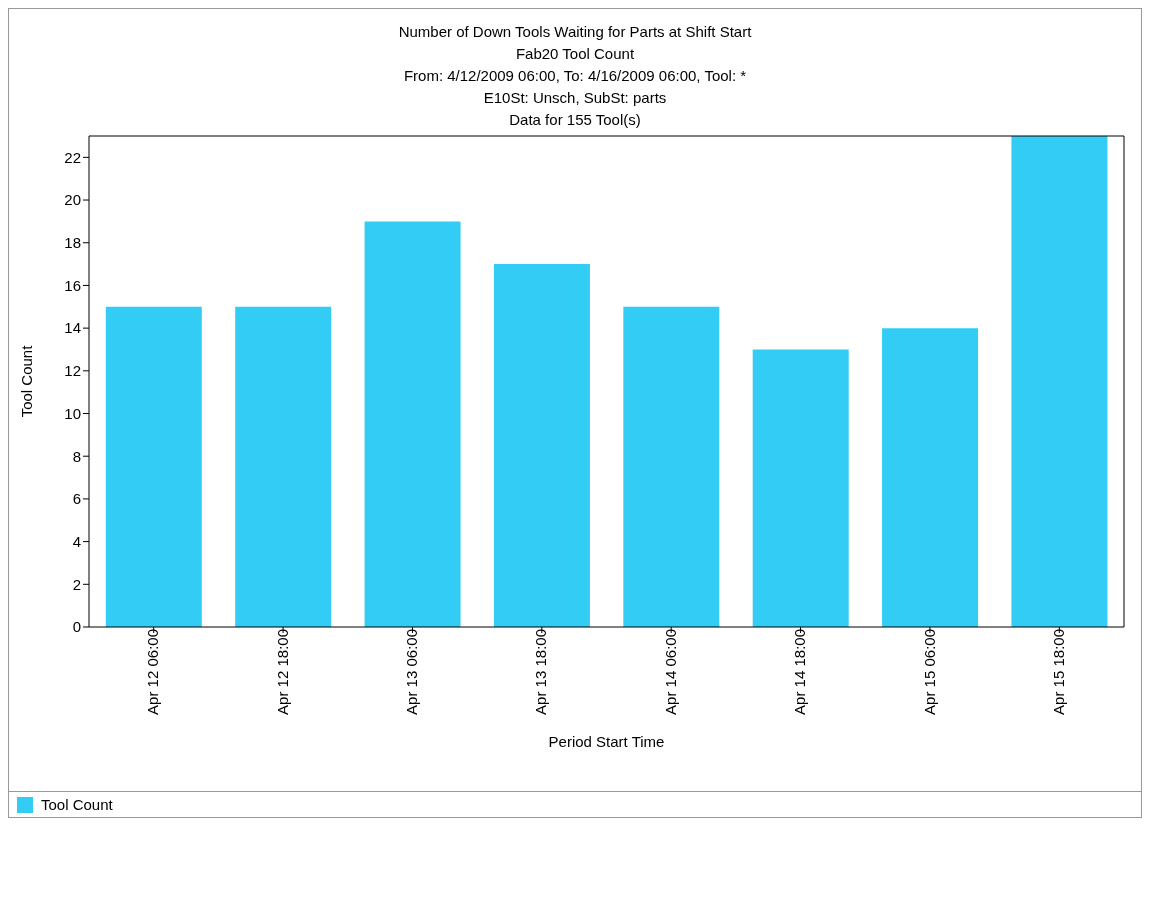  Describe the element at coordinates (72, 371) in the screenshot. I see `y-tick-label: 12` at that location.